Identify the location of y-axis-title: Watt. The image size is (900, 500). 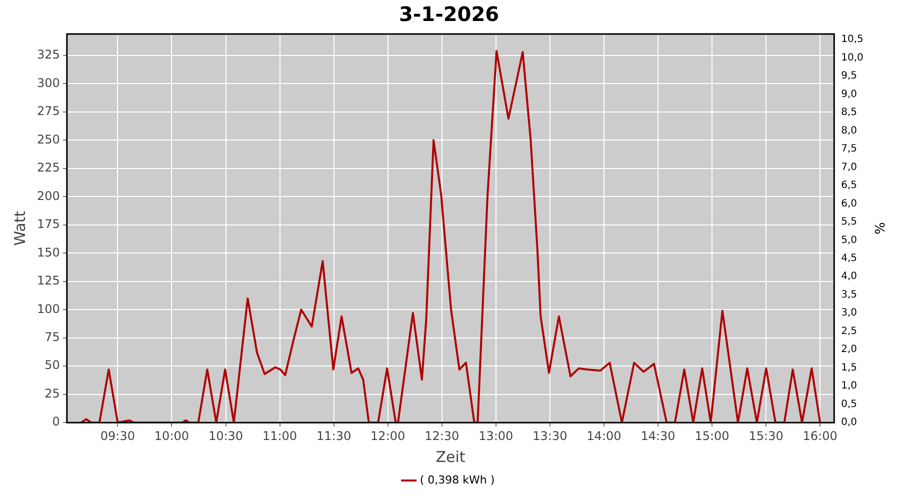
(19, 228).